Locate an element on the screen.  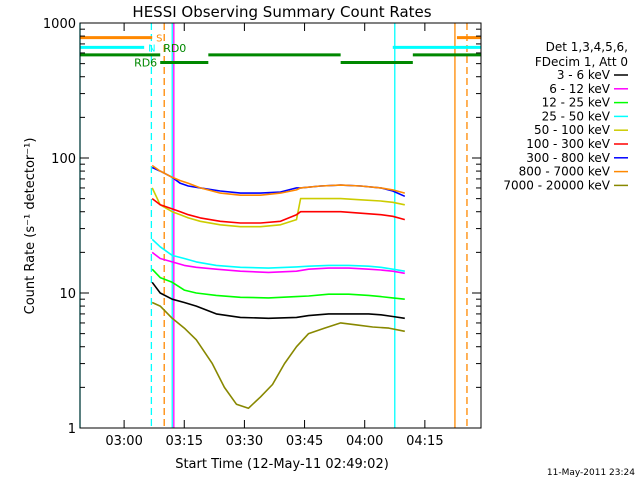
y-tick-label-1000: 1000 is located at coordinates (59, 24).